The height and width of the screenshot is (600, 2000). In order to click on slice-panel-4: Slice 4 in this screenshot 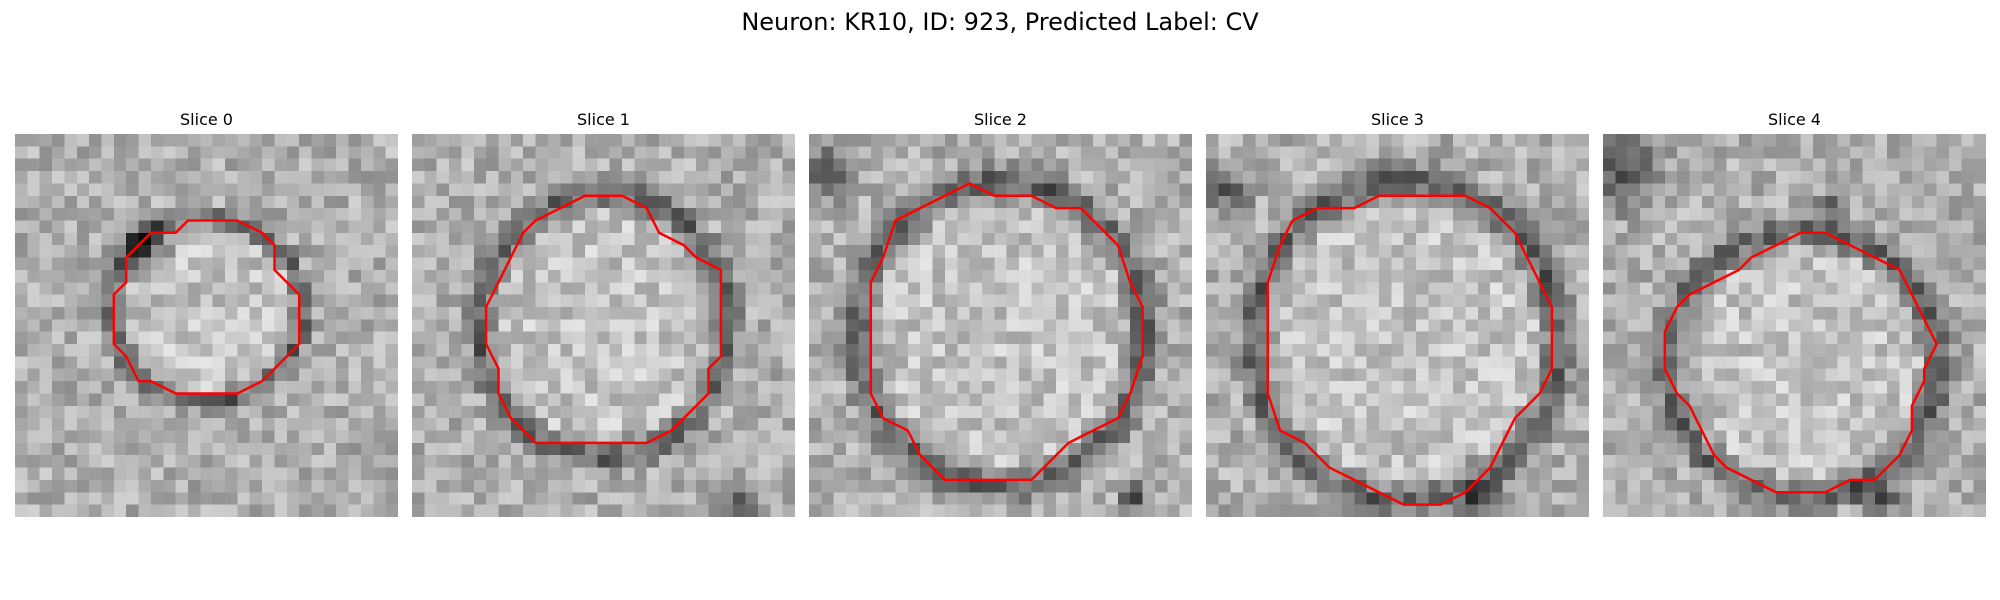, I will do `click(1794, 313)`.